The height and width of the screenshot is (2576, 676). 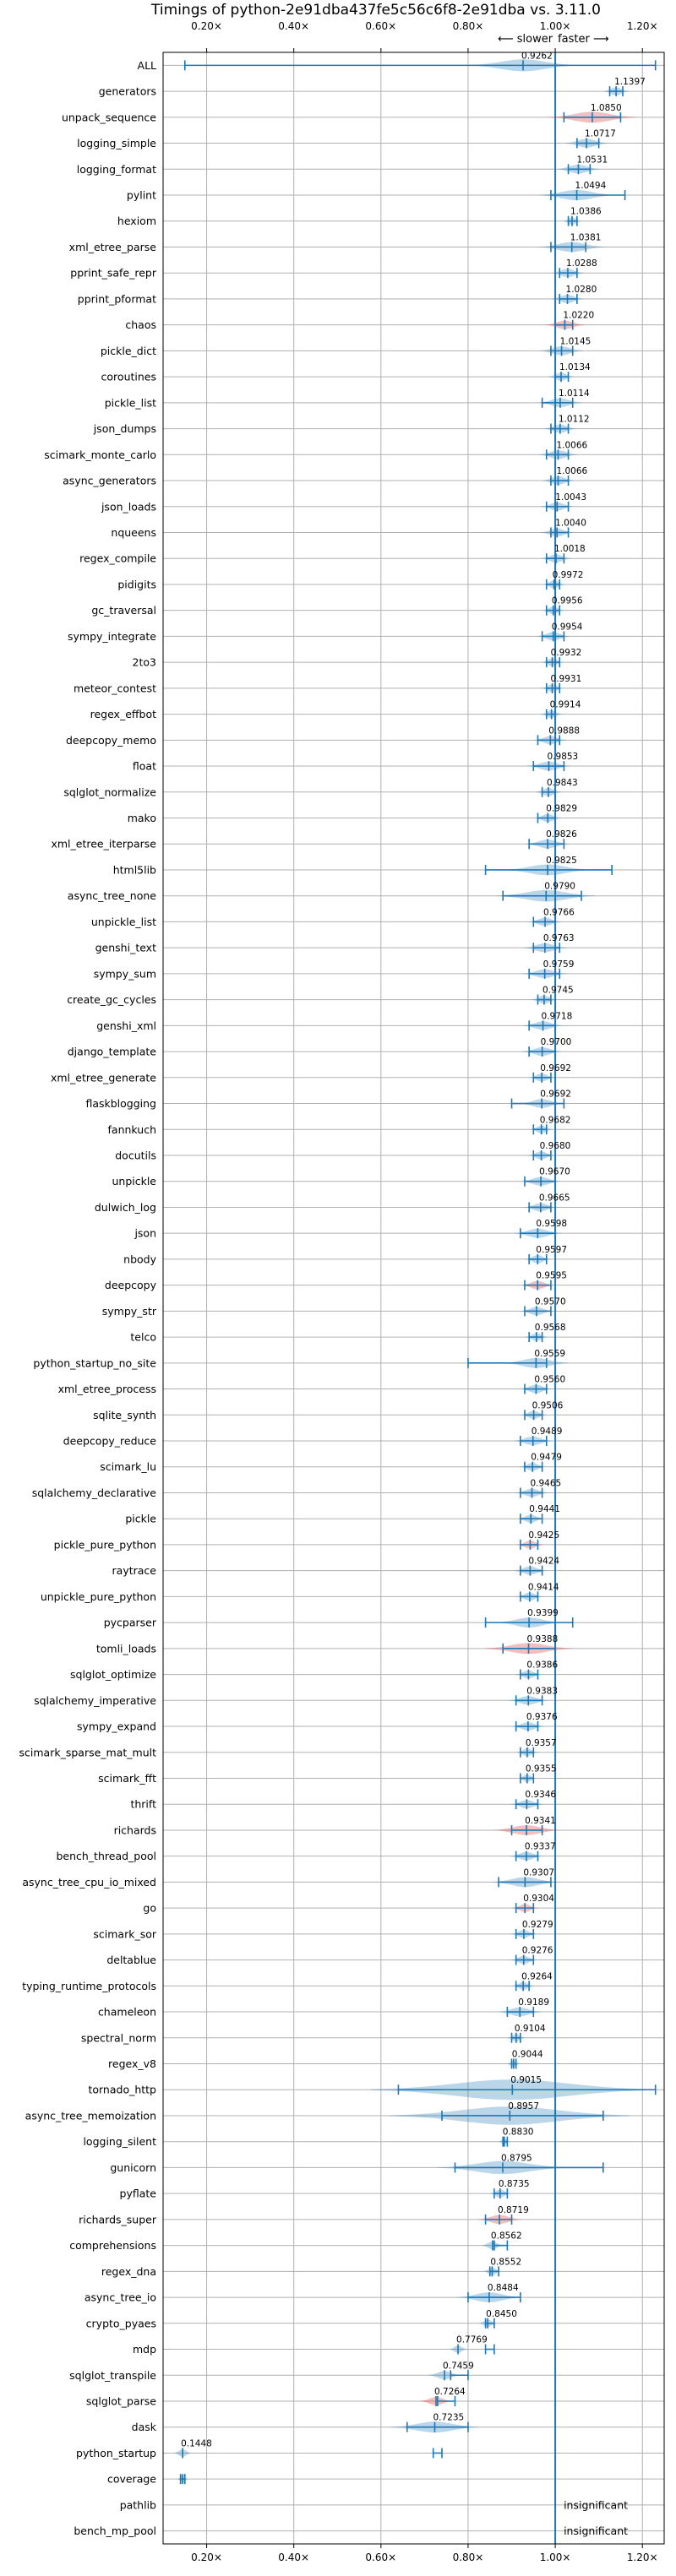 What do you see at coordinates (543, 1613) in the screenshot?
I see `value-label: 0.9399` at bounding box center [543, 1613].